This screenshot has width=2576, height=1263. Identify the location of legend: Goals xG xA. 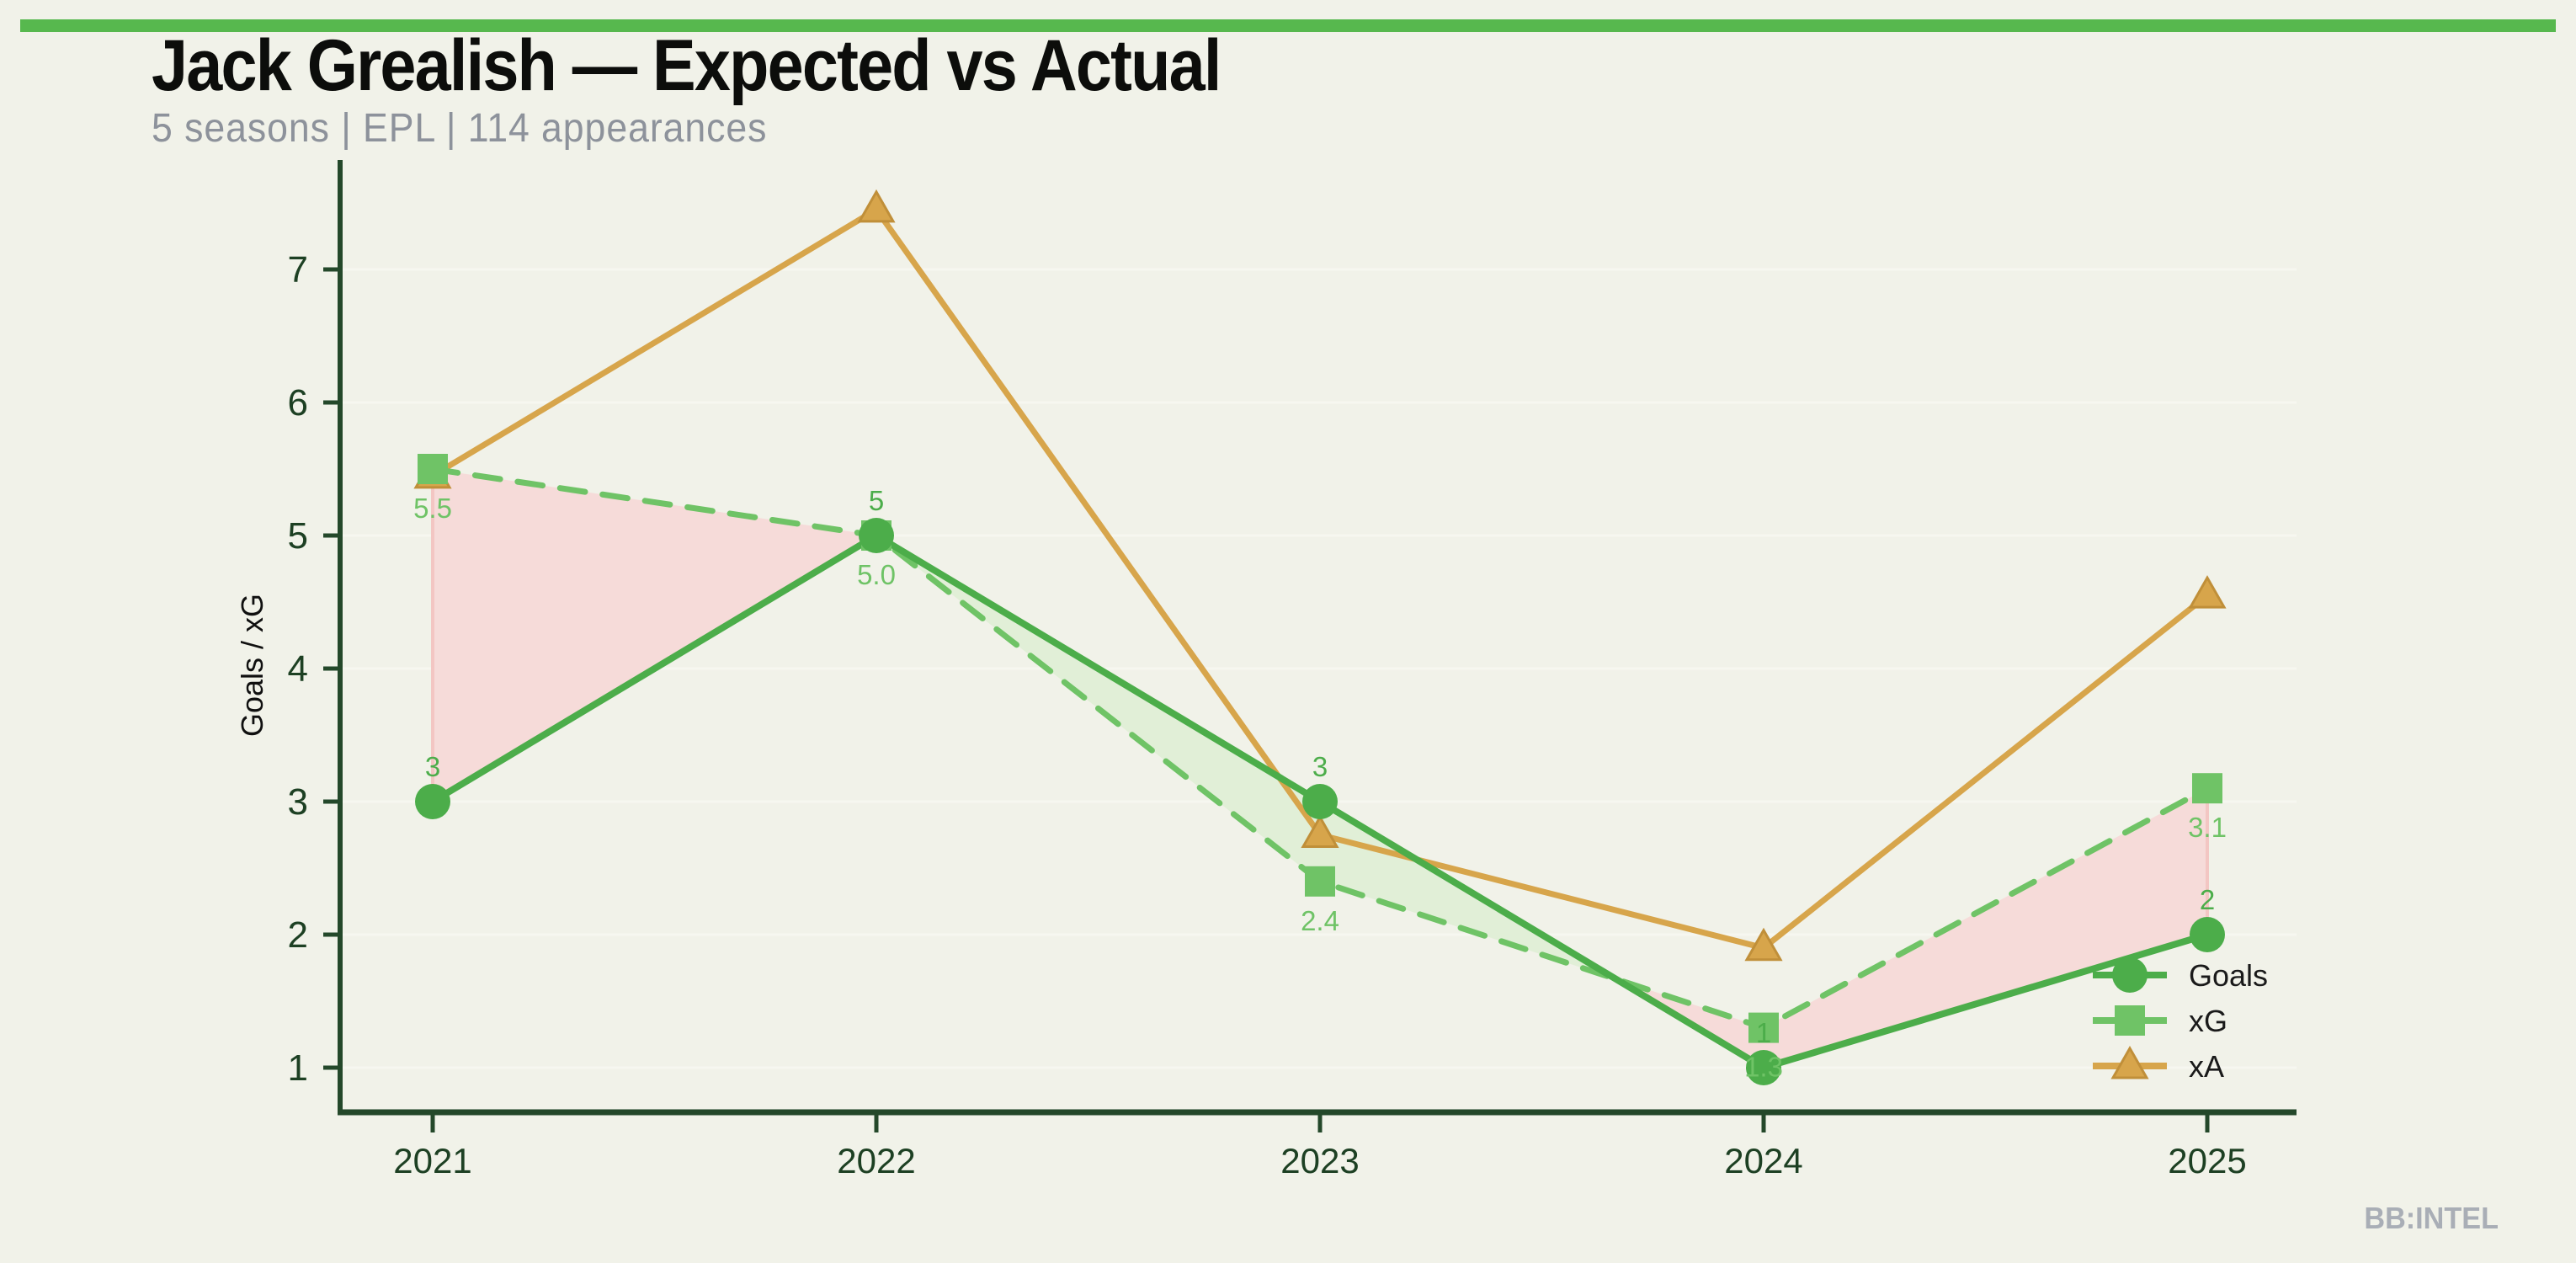
(2180, 1020).